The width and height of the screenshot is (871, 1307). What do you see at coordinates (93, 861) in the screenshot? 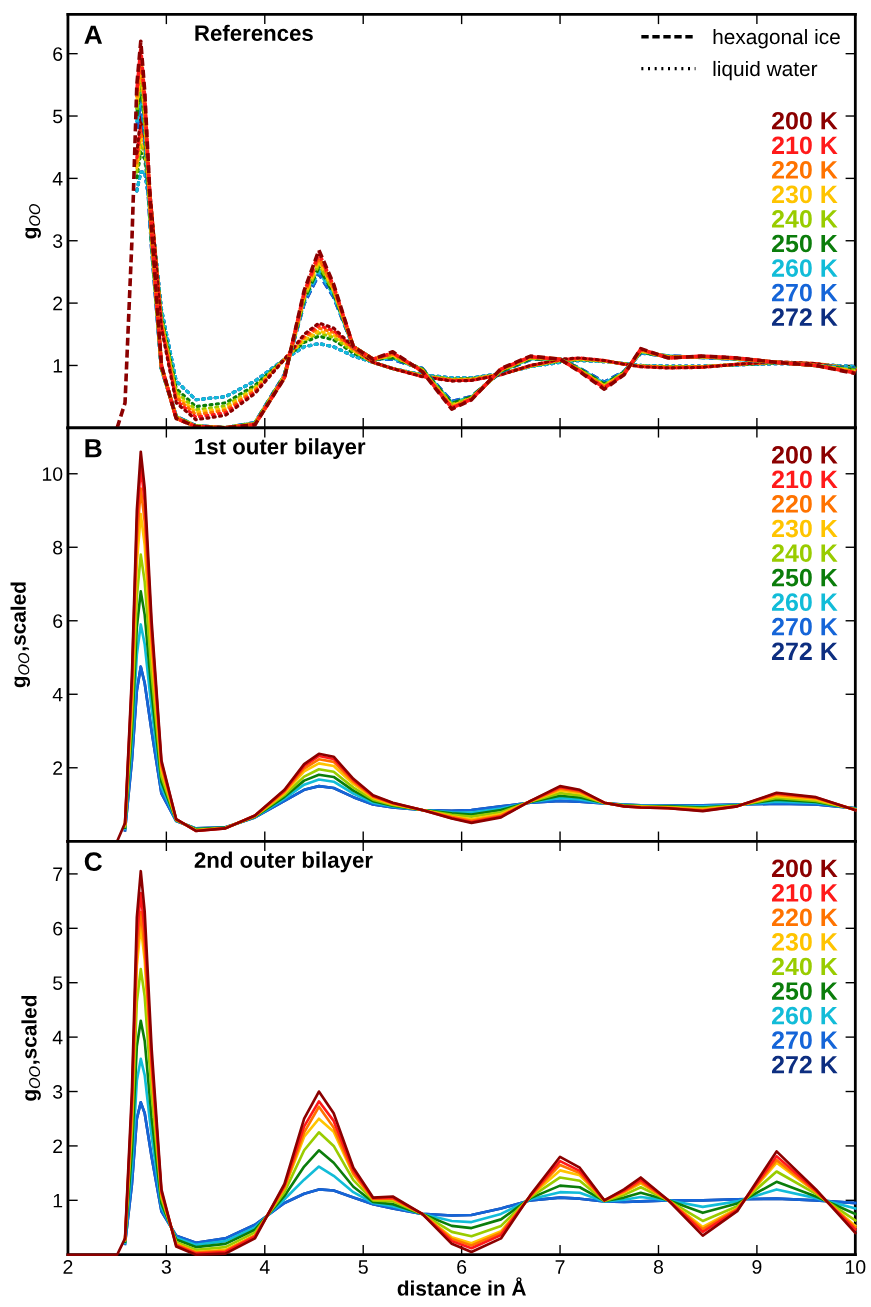
I see `annotation: C` at bounding box center [93, 861].